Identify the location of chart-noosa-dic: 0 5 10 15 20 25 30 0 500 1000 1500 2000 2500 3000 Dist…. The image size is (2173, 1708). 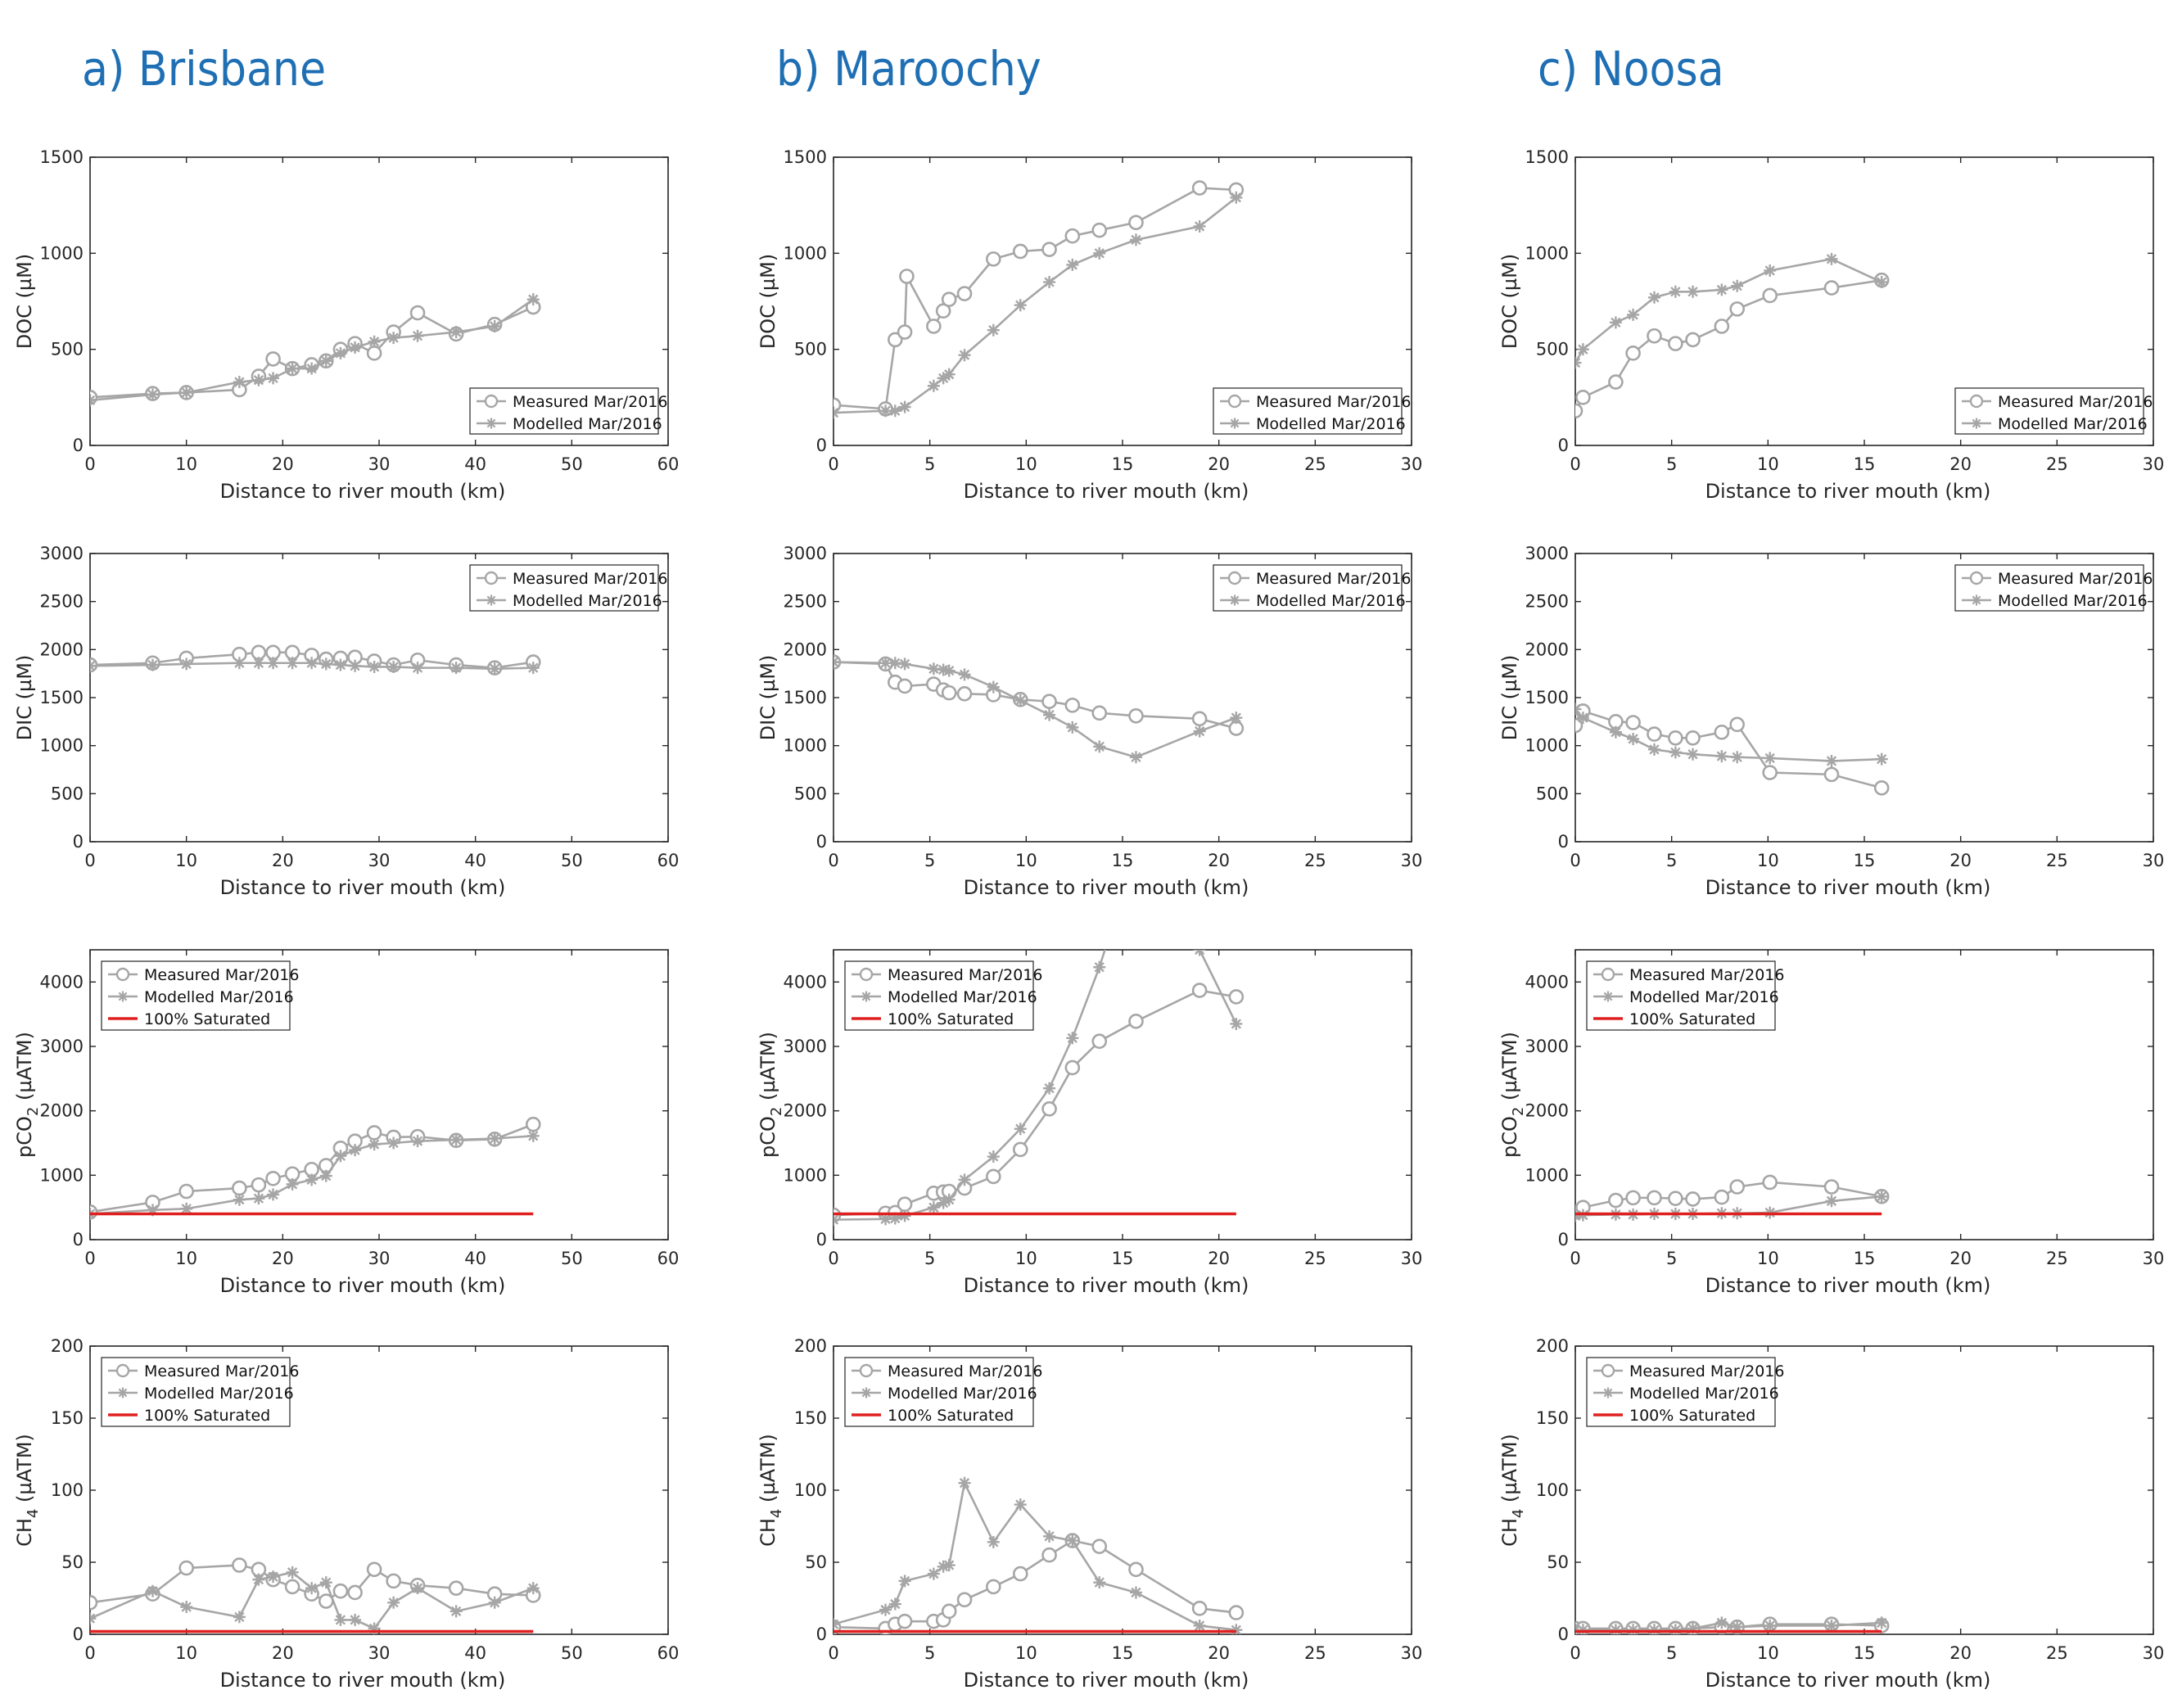
(1831, 721).